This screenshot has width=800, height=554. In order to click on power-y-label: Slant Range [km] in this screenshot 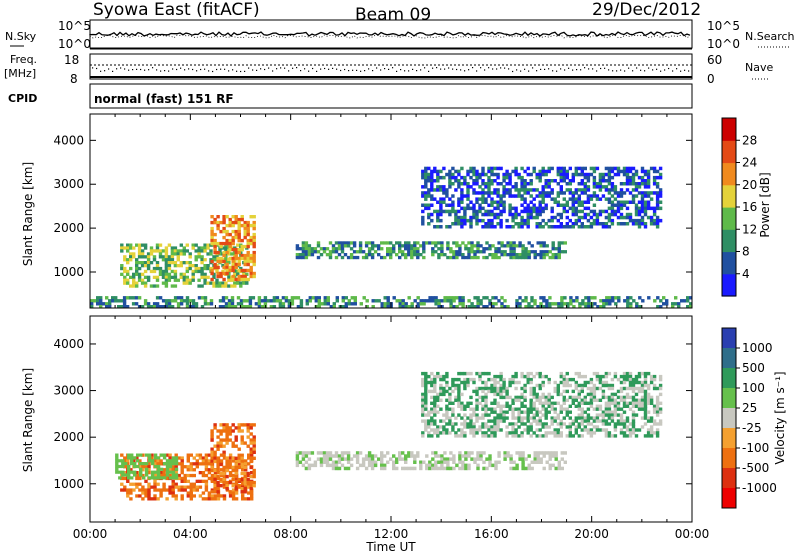, I will do `click(28, 214)`.